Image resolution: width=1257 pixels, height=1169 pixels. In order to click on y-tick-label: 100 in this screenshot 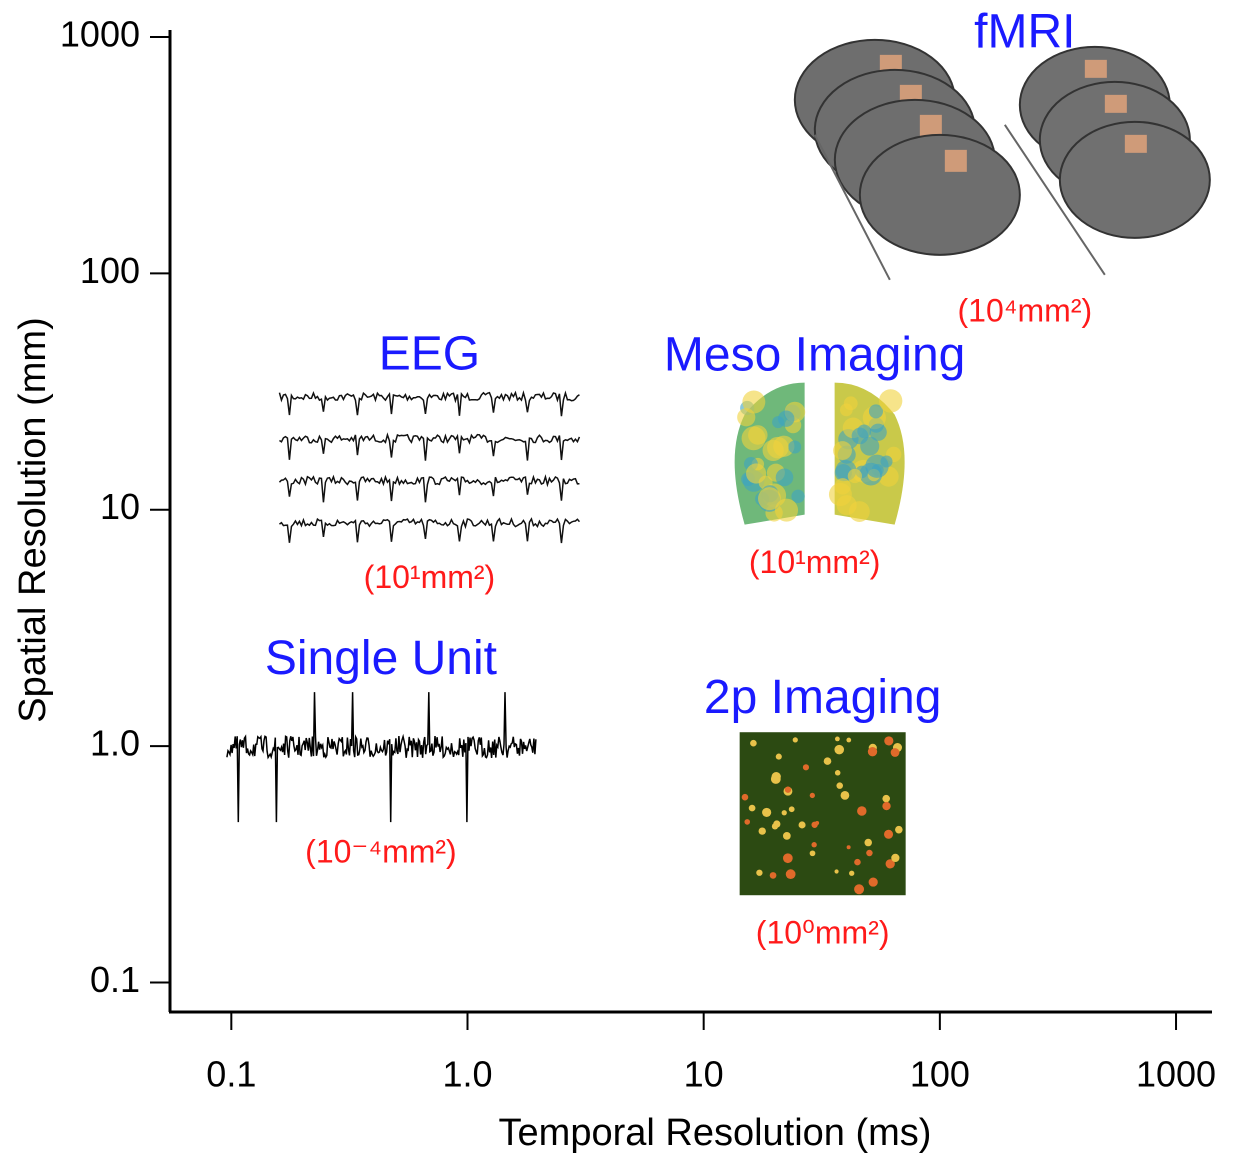, I will do `click(110, 270)`.